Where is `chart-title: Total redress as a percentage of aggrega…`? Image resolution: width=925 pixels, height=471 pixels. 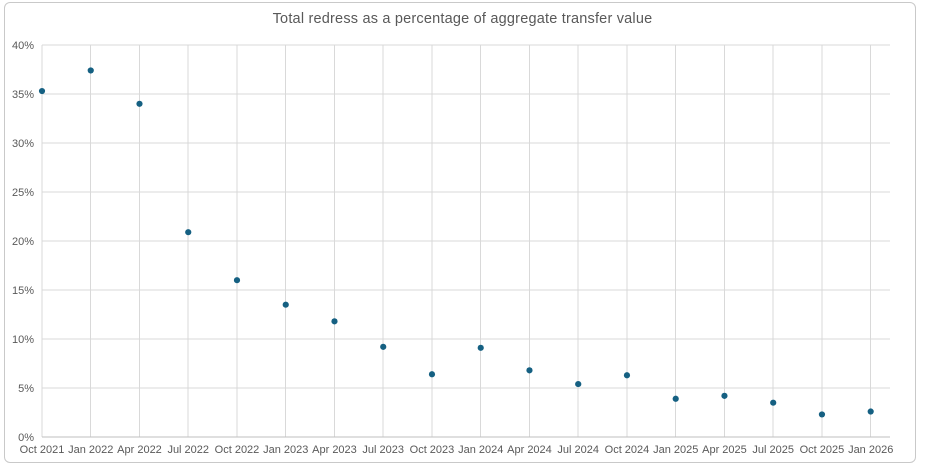 chart-title: Total redress as a percentage of aggrega… is located at coordinates (462, 19).